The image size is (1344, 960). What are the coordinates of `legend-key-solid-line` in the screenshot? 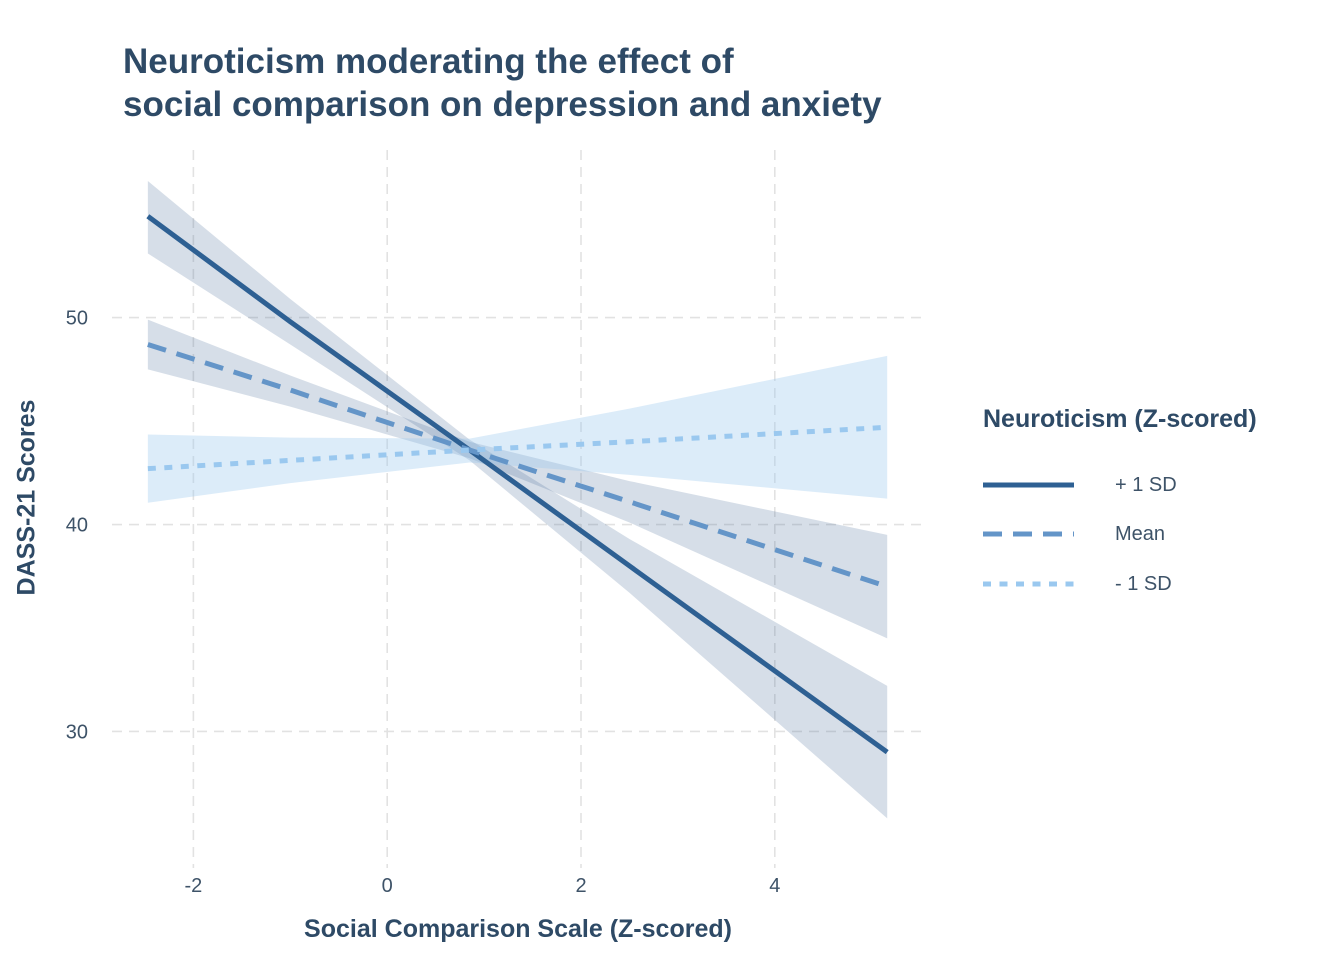 It's located at (1028, 485).